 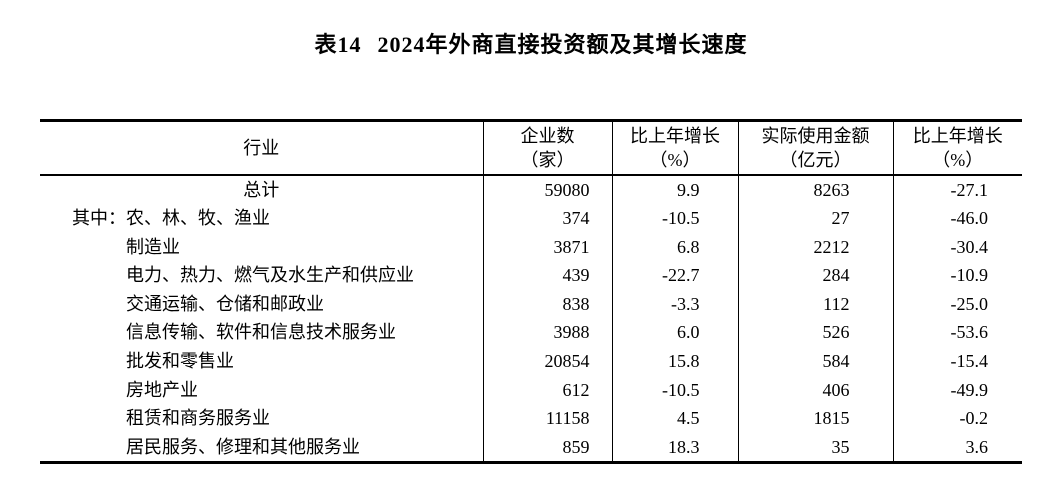 What do you see at coordinates (957, 390) in the screenshot?
I see `amount-growth-cell: -49.9` at bounding box center [957, 390].